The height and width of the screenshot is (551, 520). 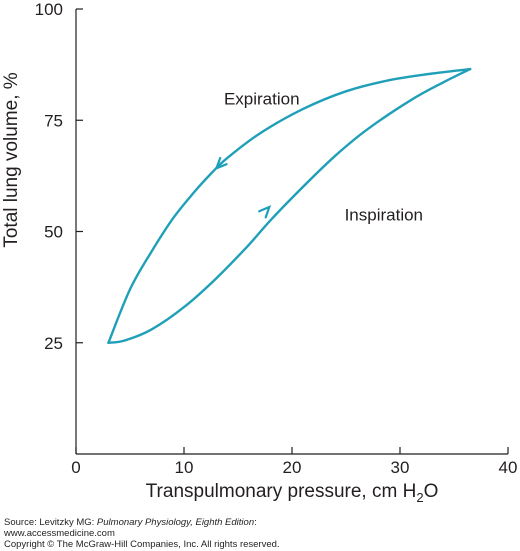 What do you see at coordinates (400, 467) in the screenshot?
I see `x-tick-label-30: 30` at bounding box center [400, 467].